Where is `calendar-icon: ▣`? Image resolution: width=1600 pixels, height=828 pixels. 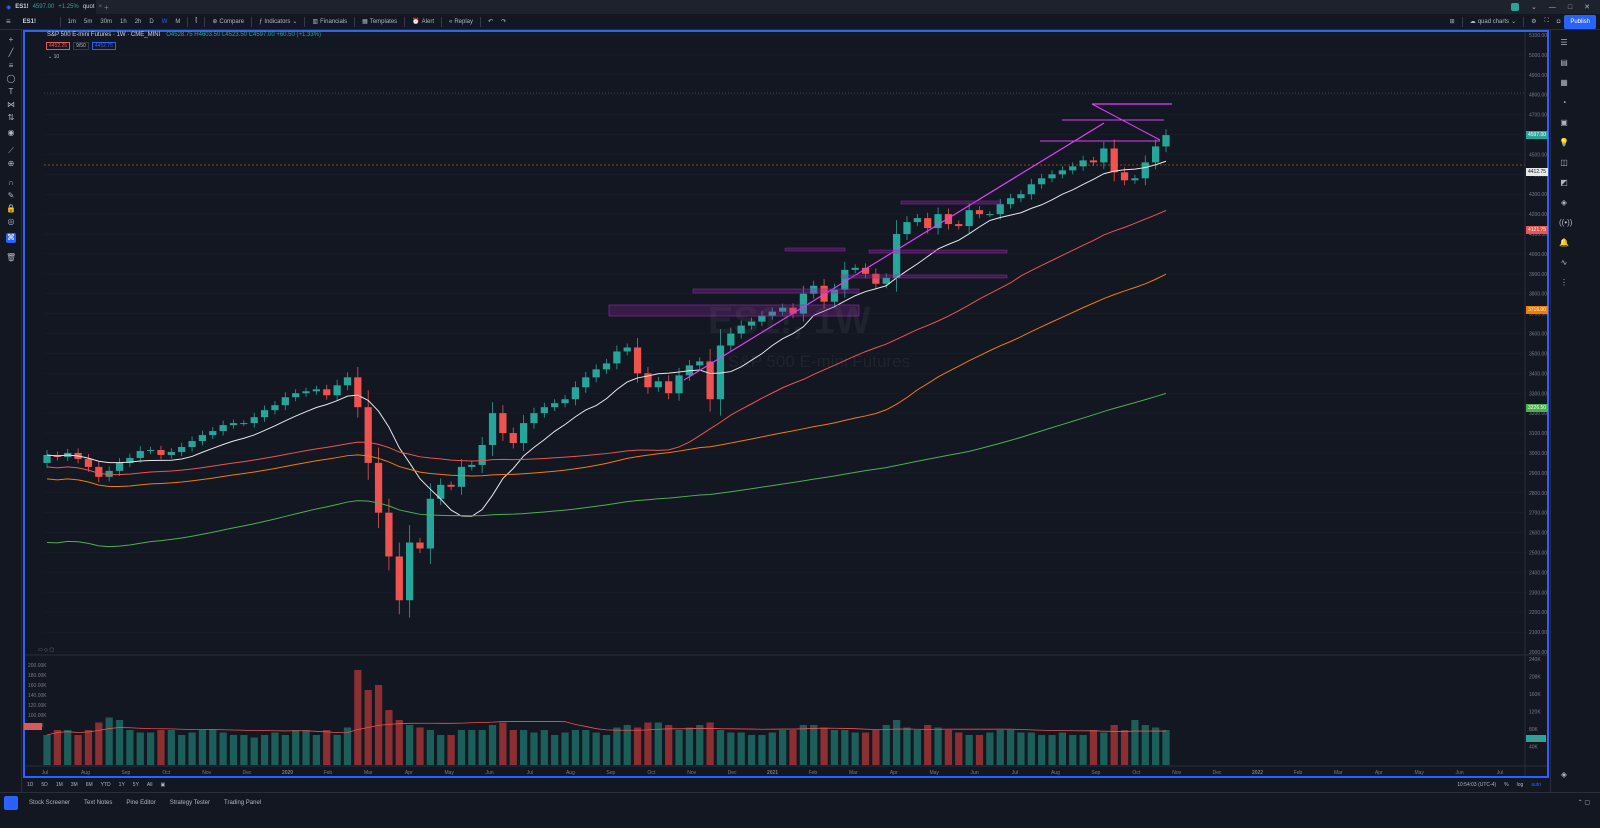
calendar-icon: ▣ is located at coordinates (1564, 122).